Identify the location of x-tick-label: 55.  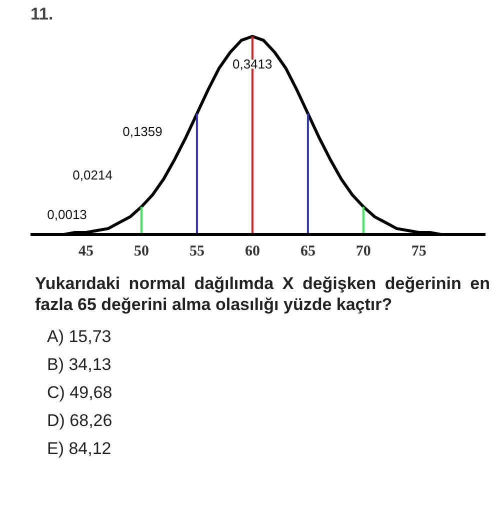
(196, 252).